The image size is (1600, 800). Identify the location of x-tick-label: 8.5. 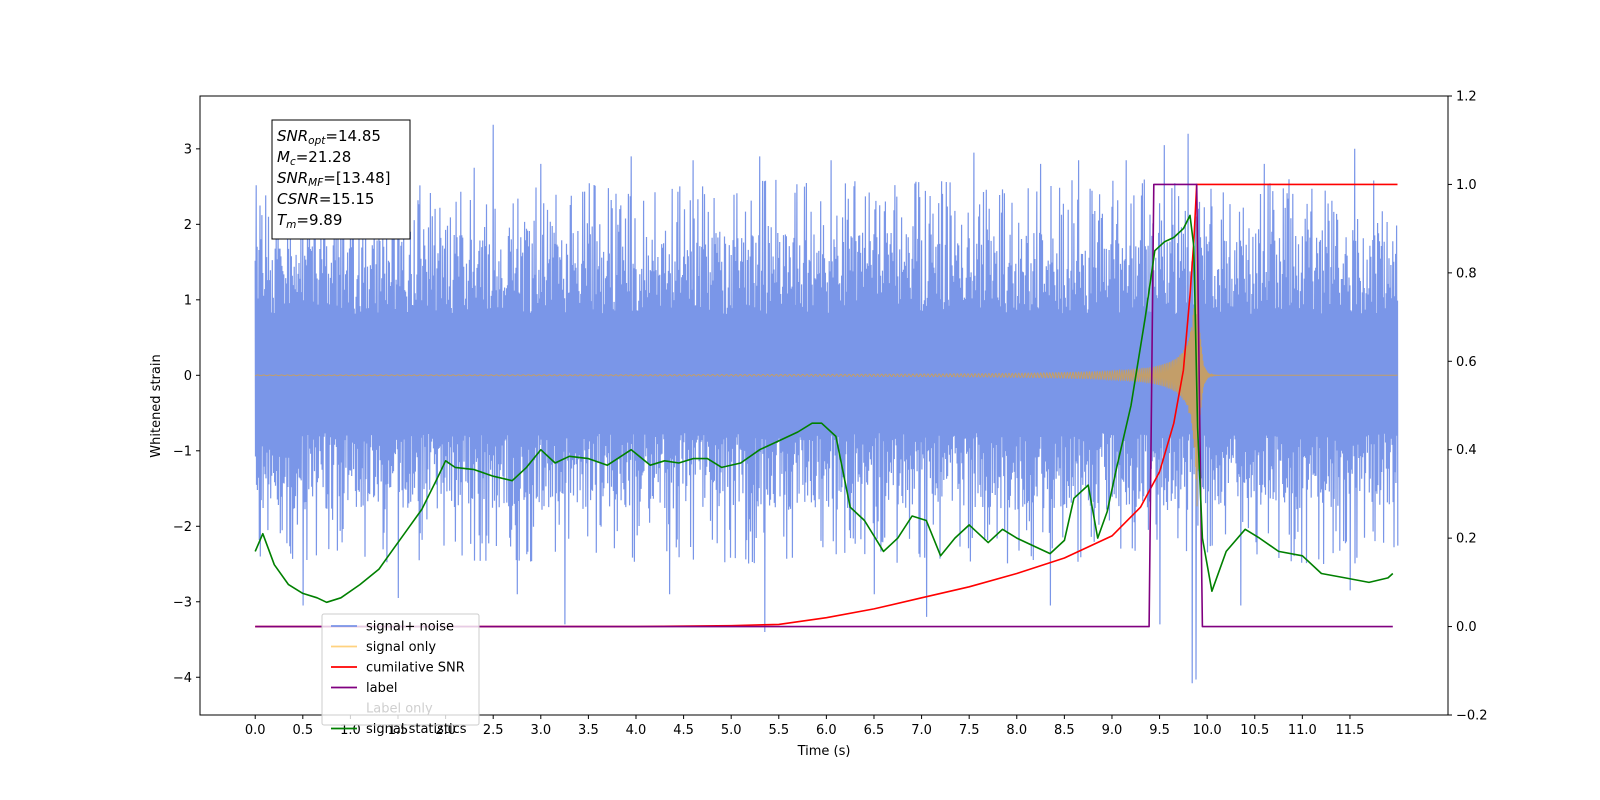
(1064, 730).